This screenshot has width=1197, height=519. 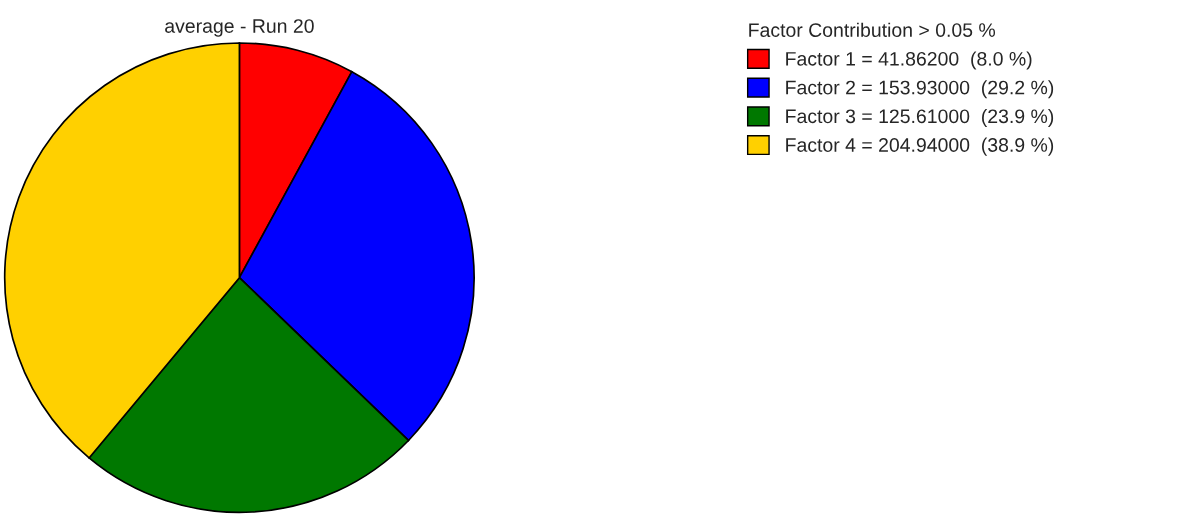 What do you see at coordinates (920, 89) in the screenshot?
I see `legend-label: Factor 2 = 153.93000 (29.2 %)` at bounding box center [920, 89].